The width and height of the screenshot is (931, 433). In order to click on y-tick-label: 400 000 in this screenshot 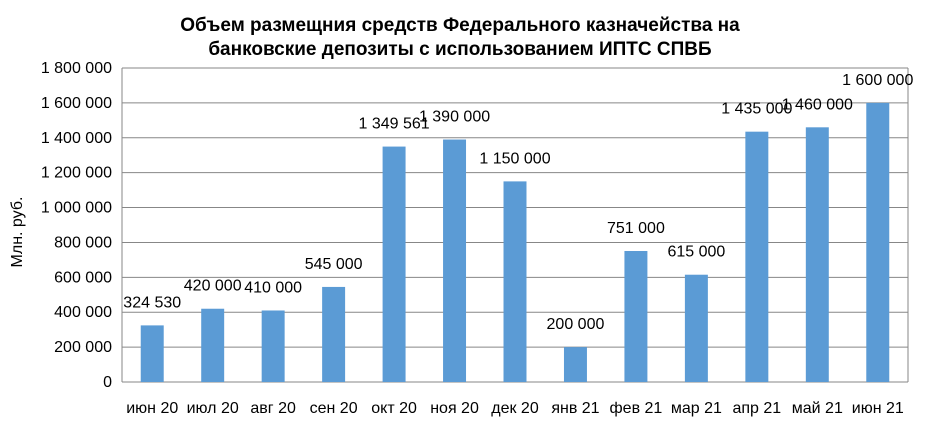, I will do `click(83, 312)`.